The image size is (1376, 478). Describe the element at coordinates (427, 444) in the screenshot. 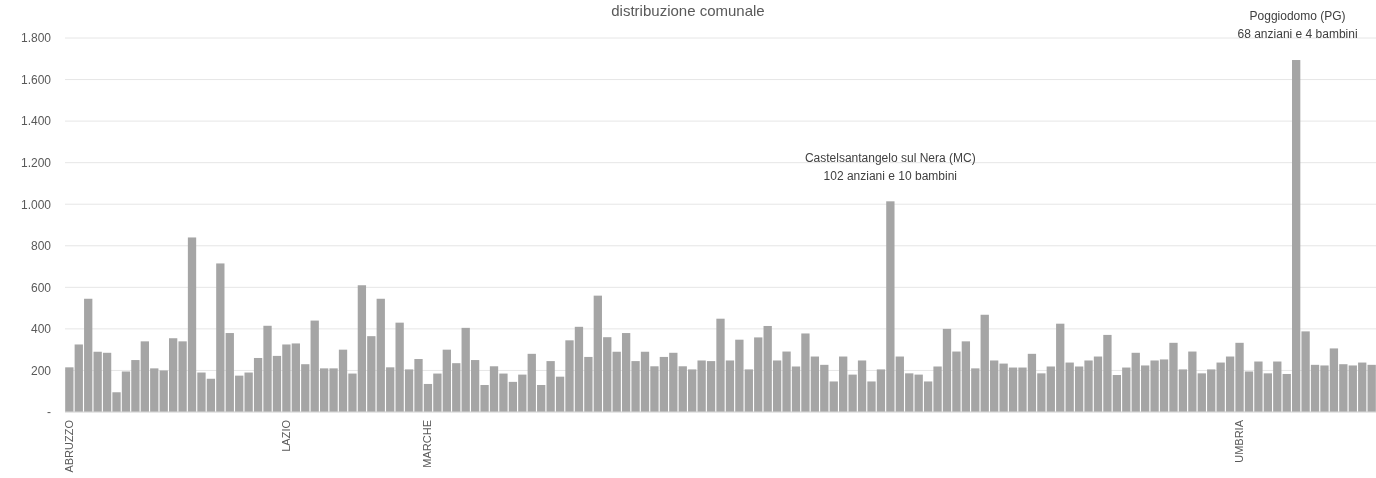

I see `x-tick-label: MARCHE` at that location.